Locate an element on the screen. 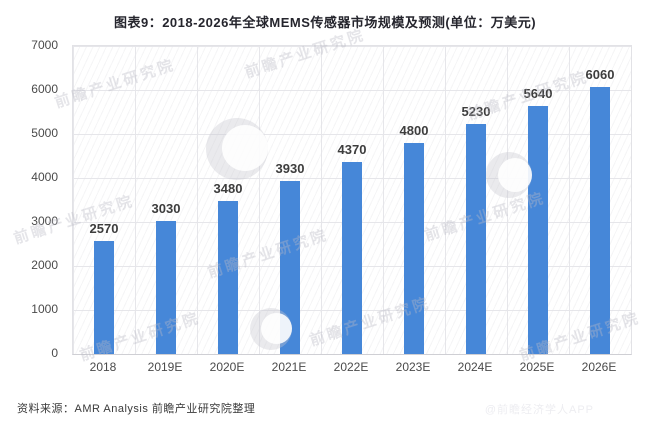 The height and width of the screenshot is (433, 650). bar-value-label: 4800 is located at coordinates (414, 130).